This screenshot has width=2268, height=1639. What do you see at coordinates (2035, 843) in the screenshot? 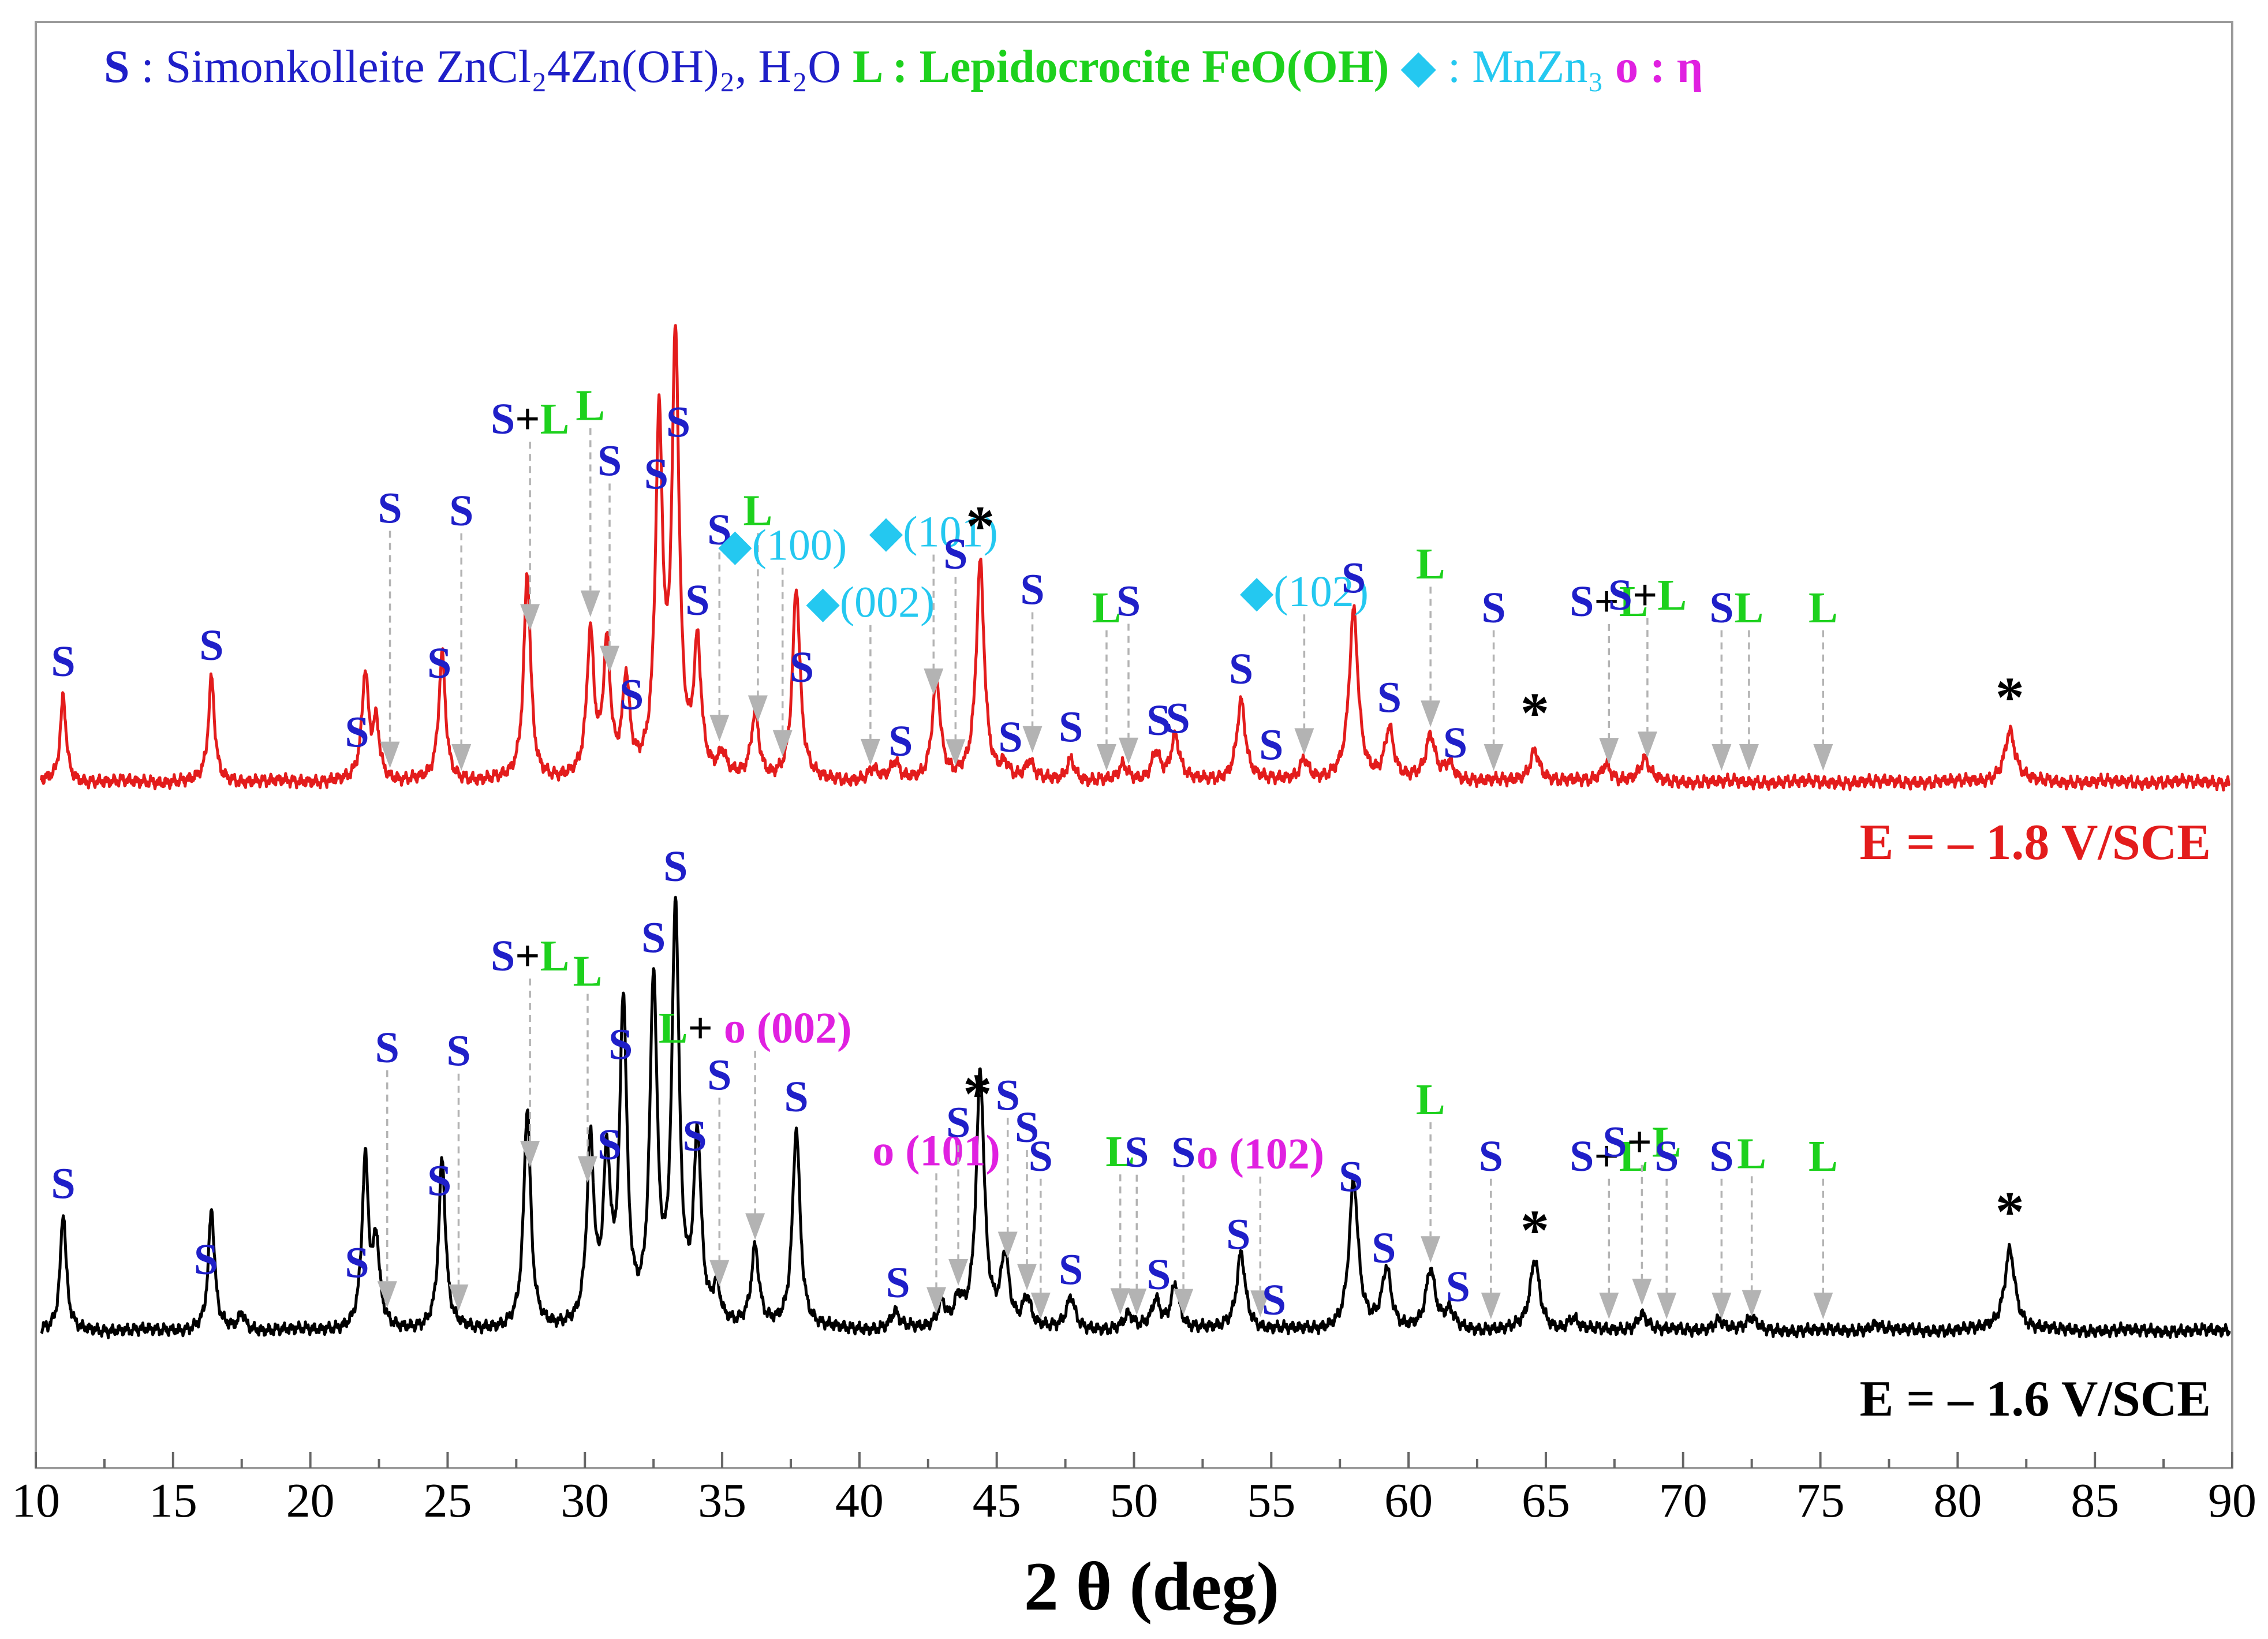
I see `series-label: E = – 1.8 V/SCE` at bounding box center [2035, 843].